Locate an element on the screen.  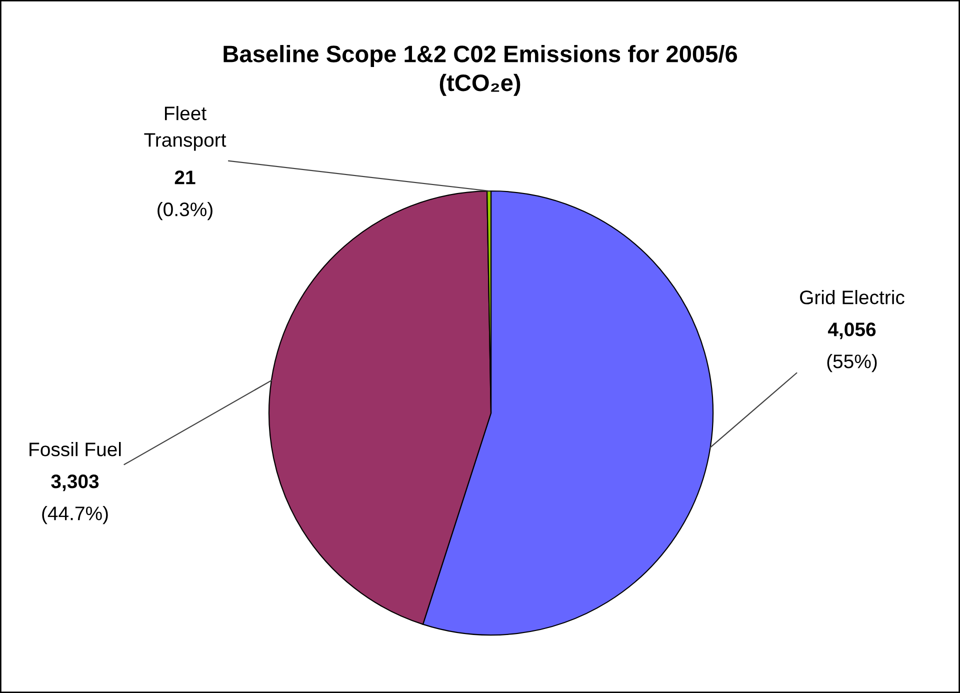
data-label: 21 (0.3%) is located at coordinates (185, 195).